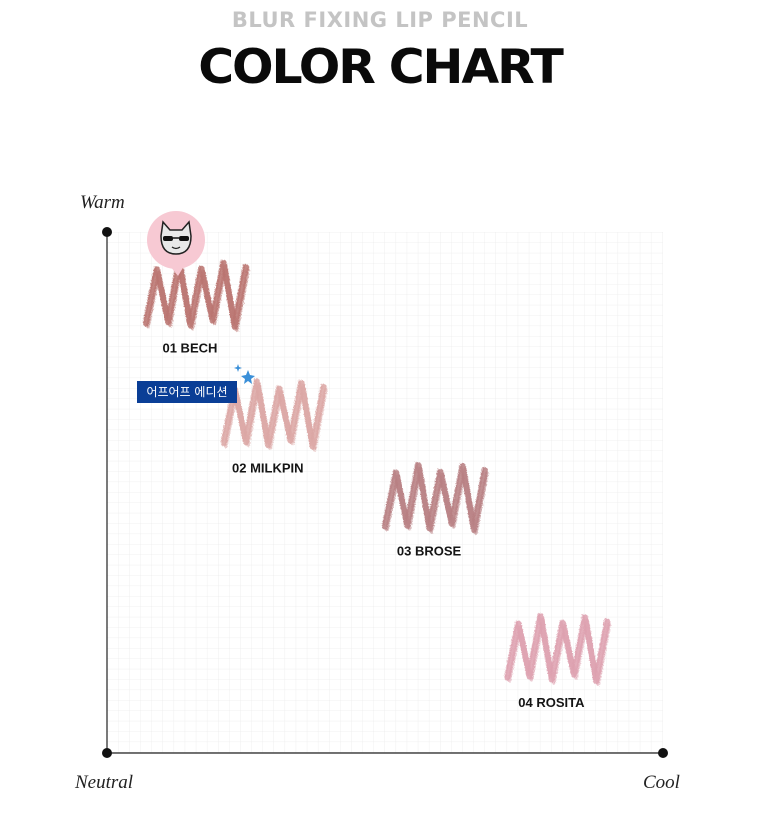 The image size is (760, 813). Describe the element at coordinates (107, 232) in the screenshot. I see `axis-dot-warm` at that location.